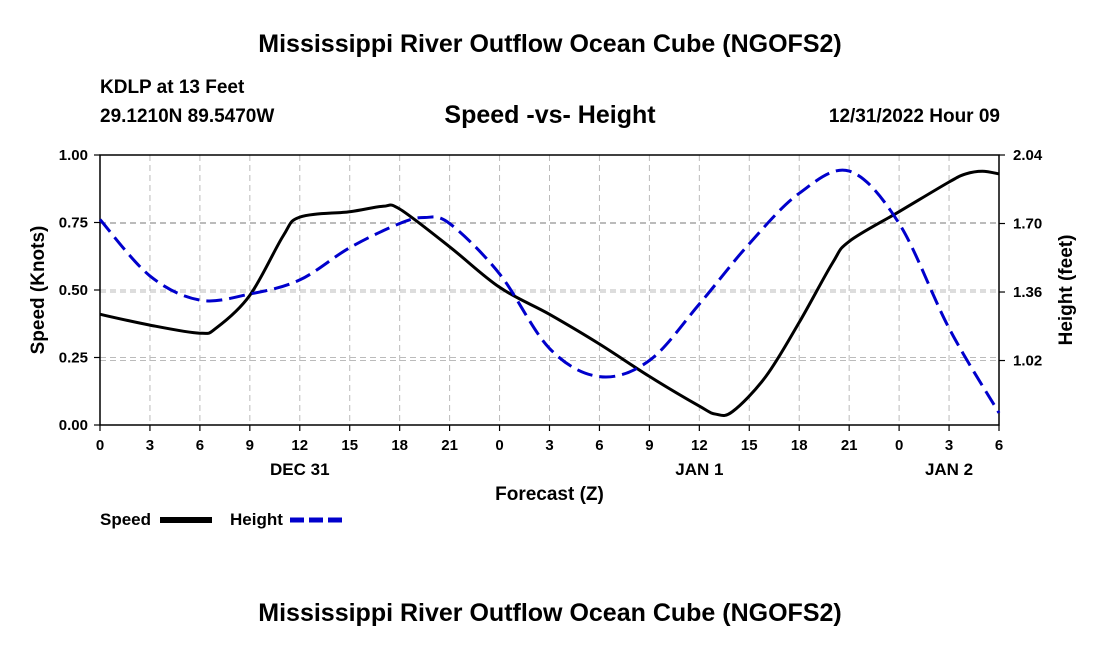 The image size is (1100, 650). Describe the element at coordinates (187, 116) in the screenshot. I see `station-coordinates: 29.1210N 89.5470W` at that location.